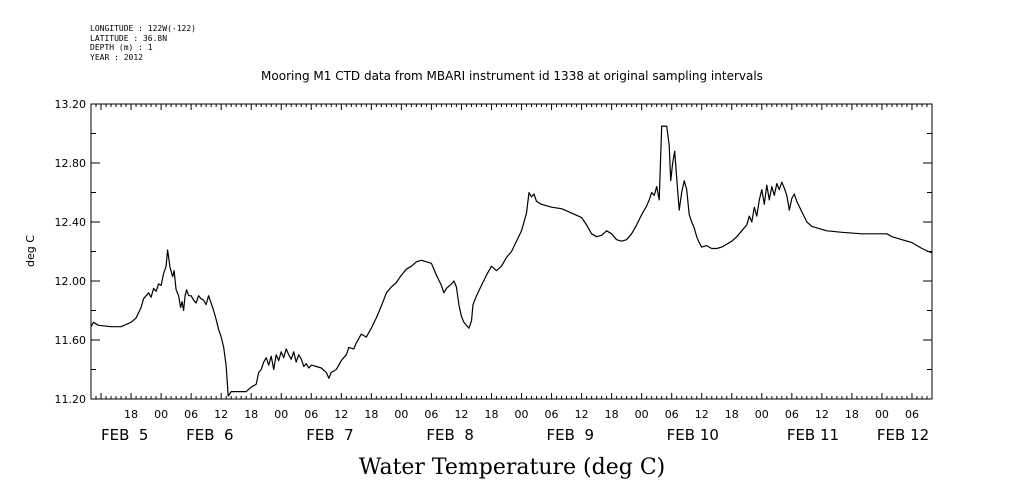  I want to click on date-label: FEB 12, so click(903, 435).